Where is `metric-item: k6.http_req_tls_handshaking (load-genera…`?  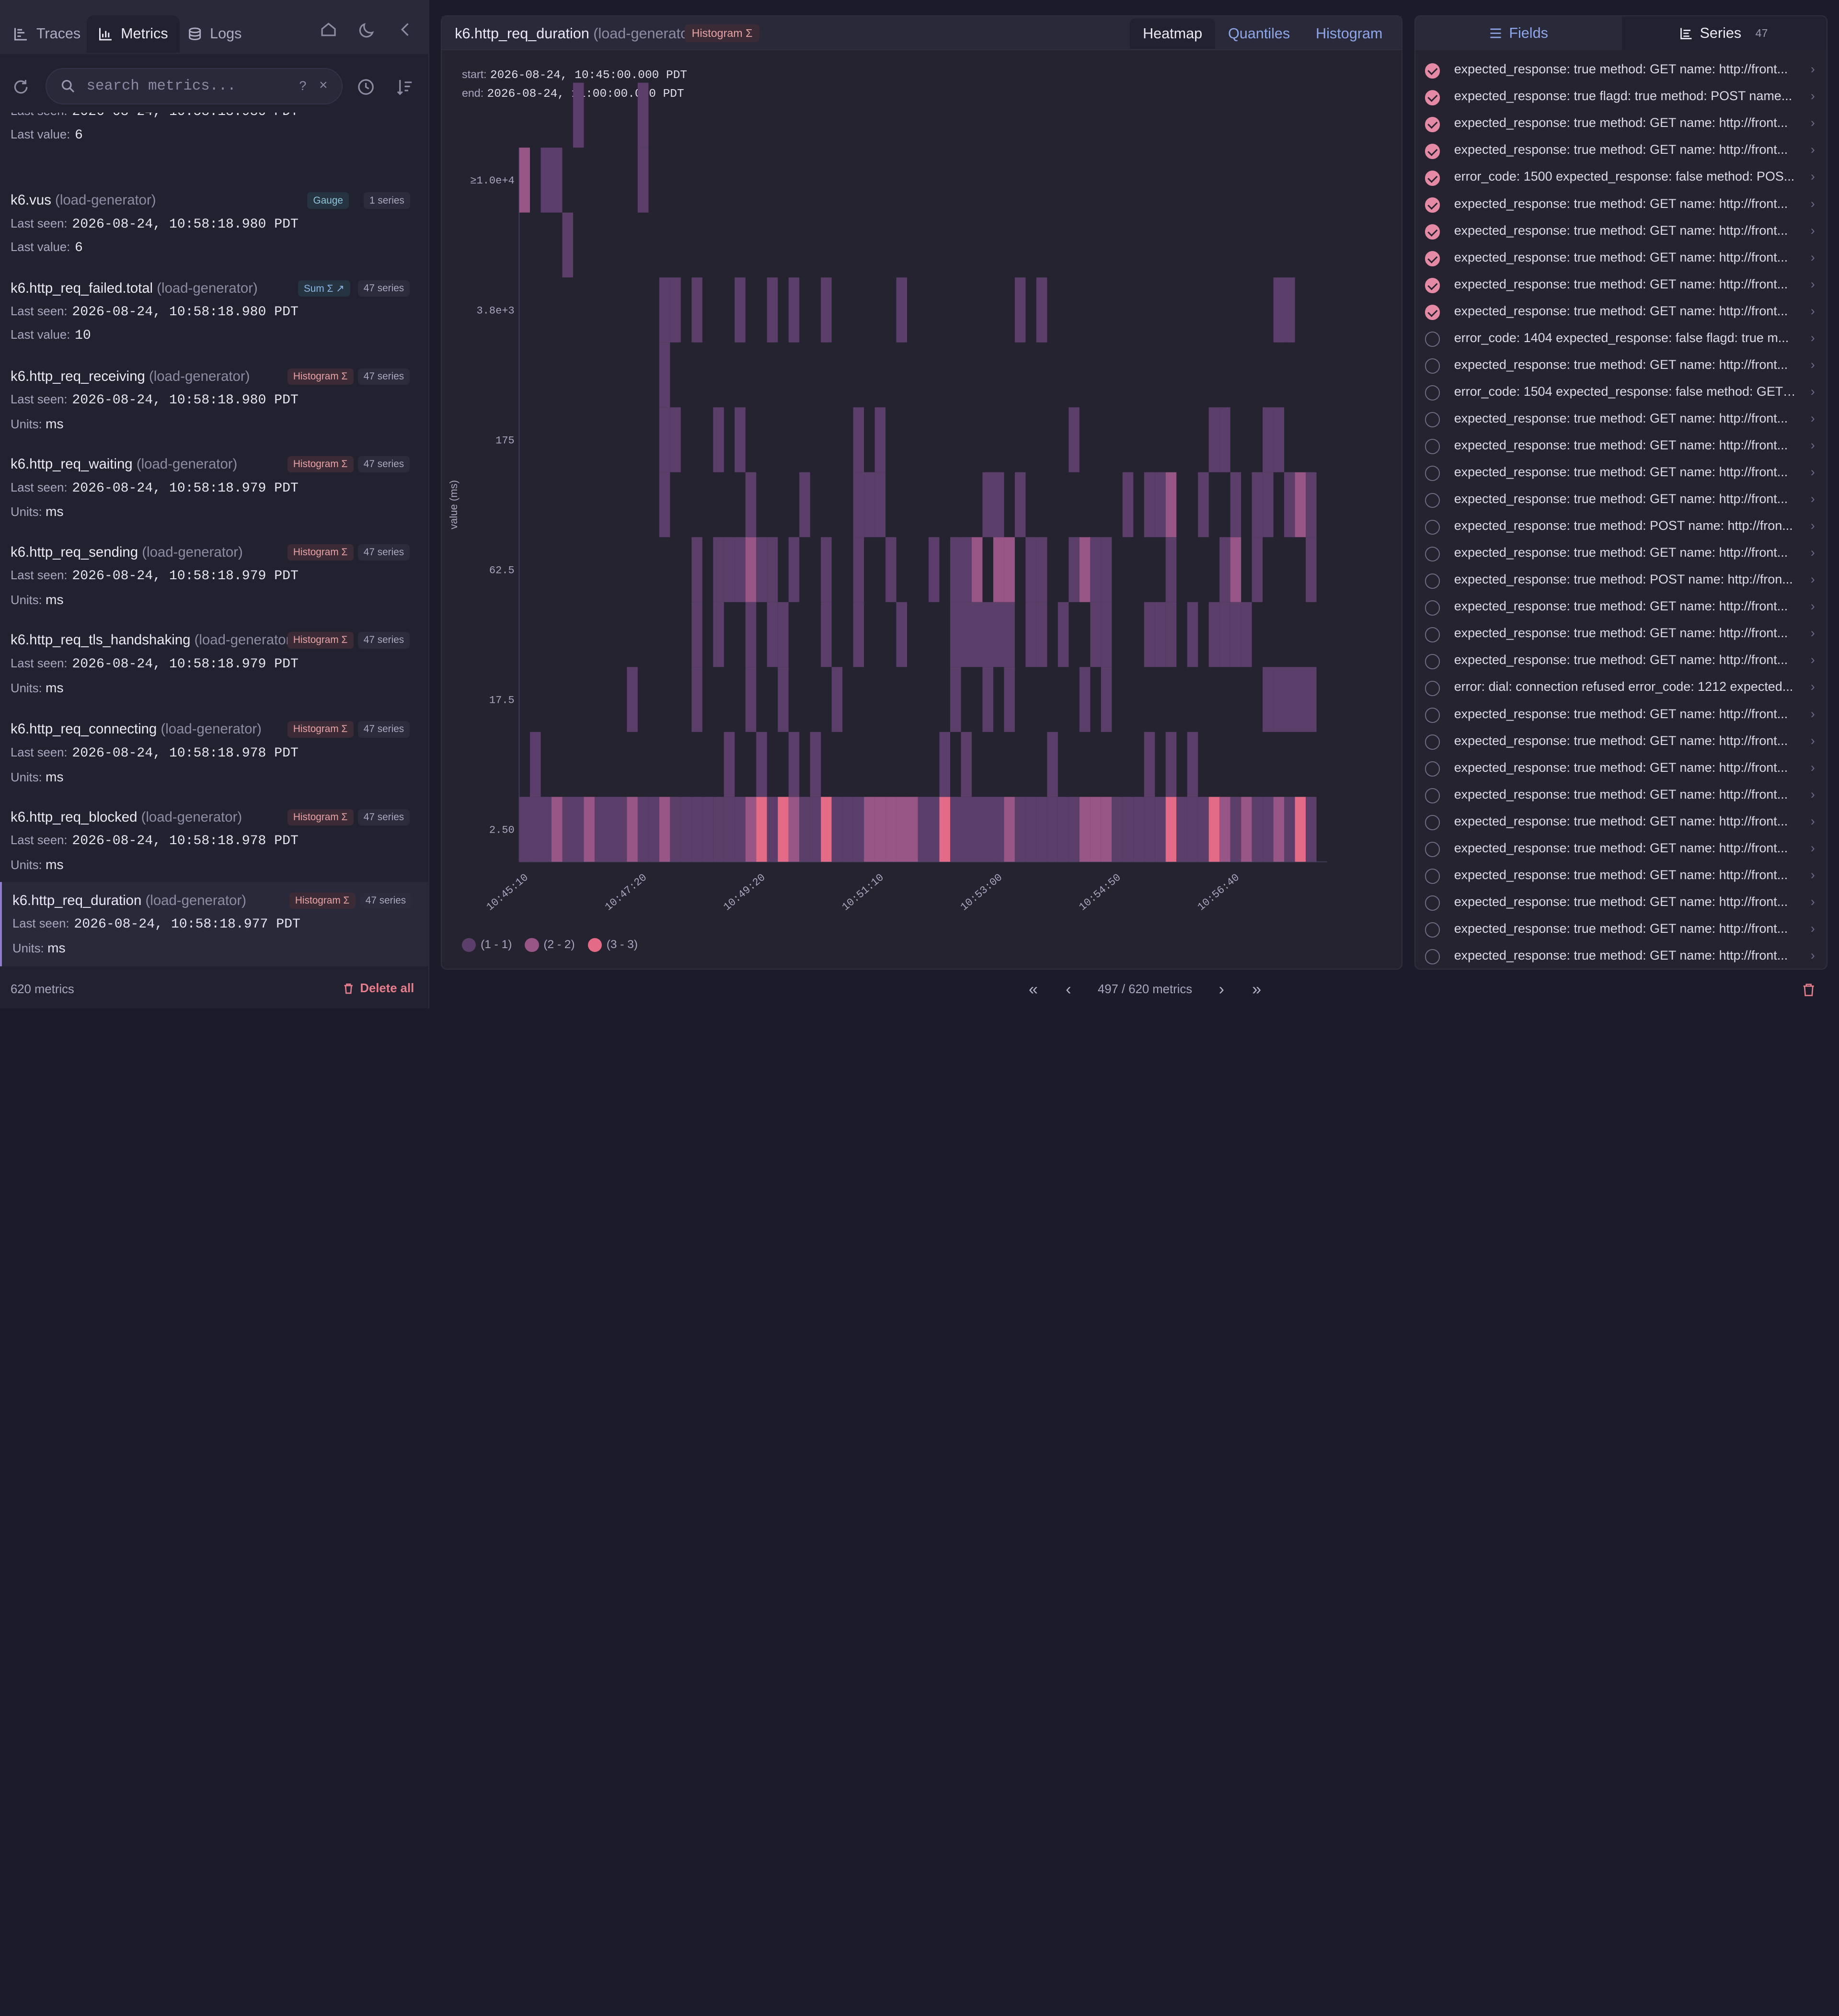
metric-item: k6.http_req_tls_handshaking (load-genera… is located at coordinates (214, 665).